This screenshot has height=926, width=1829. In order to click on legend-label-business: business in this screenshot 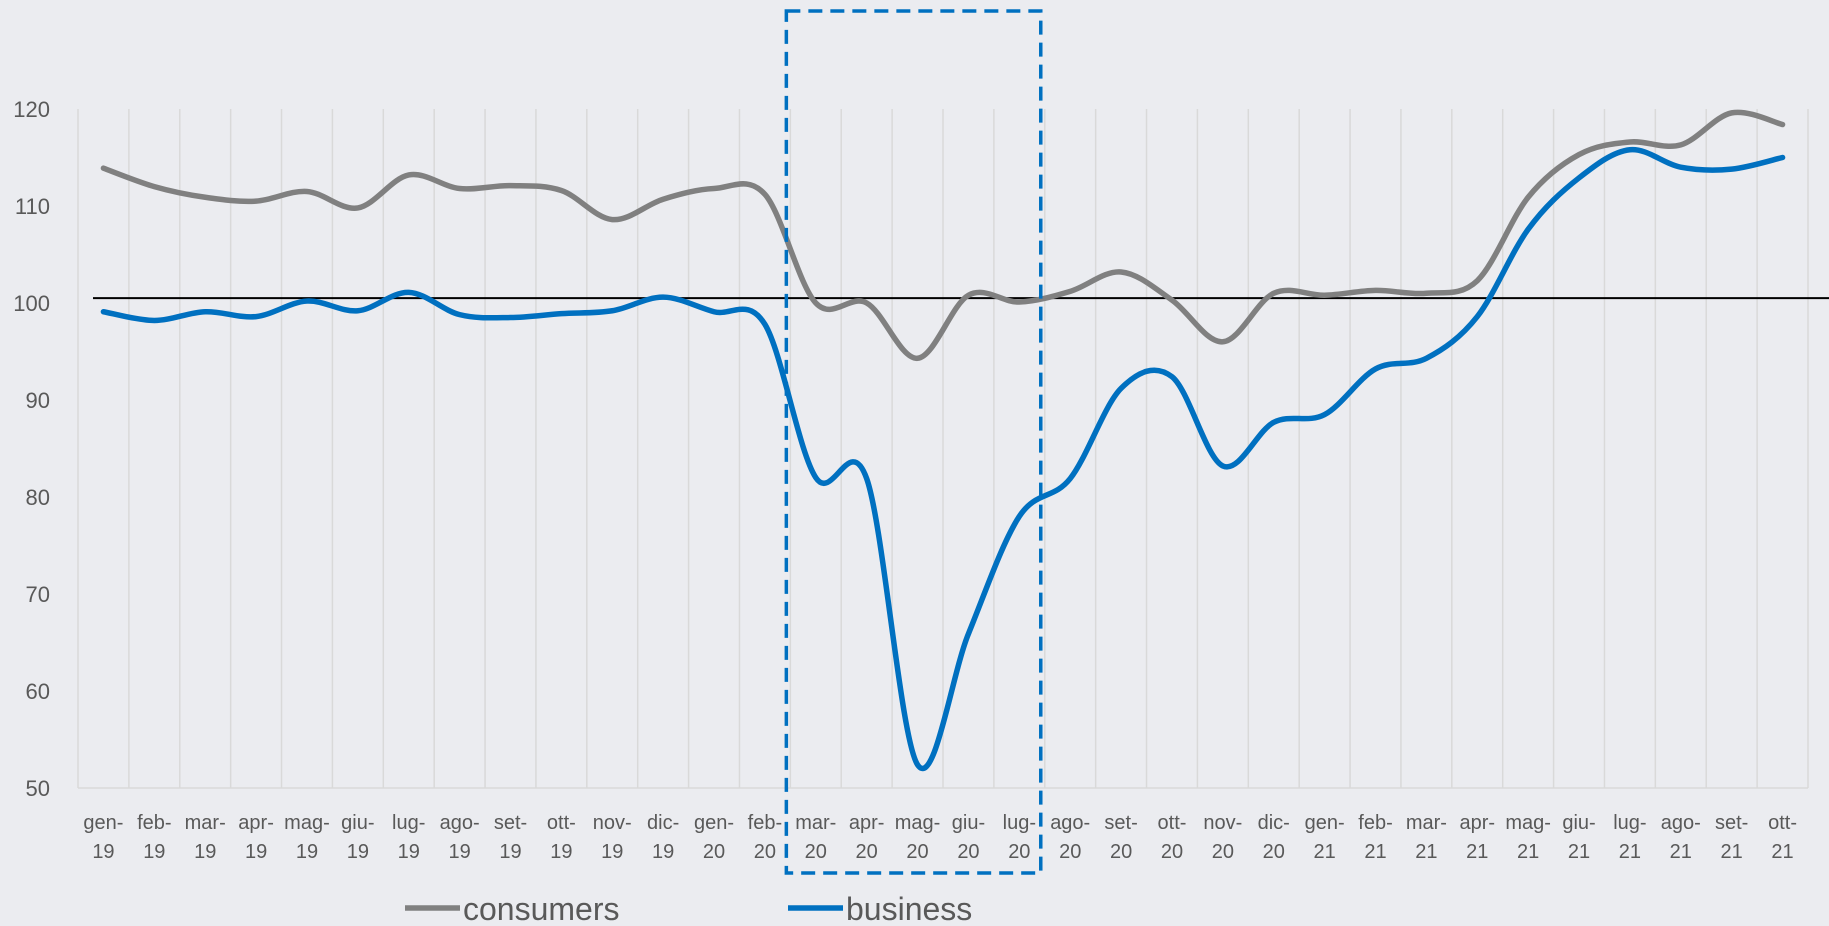, I will do `click(909, 908)`.